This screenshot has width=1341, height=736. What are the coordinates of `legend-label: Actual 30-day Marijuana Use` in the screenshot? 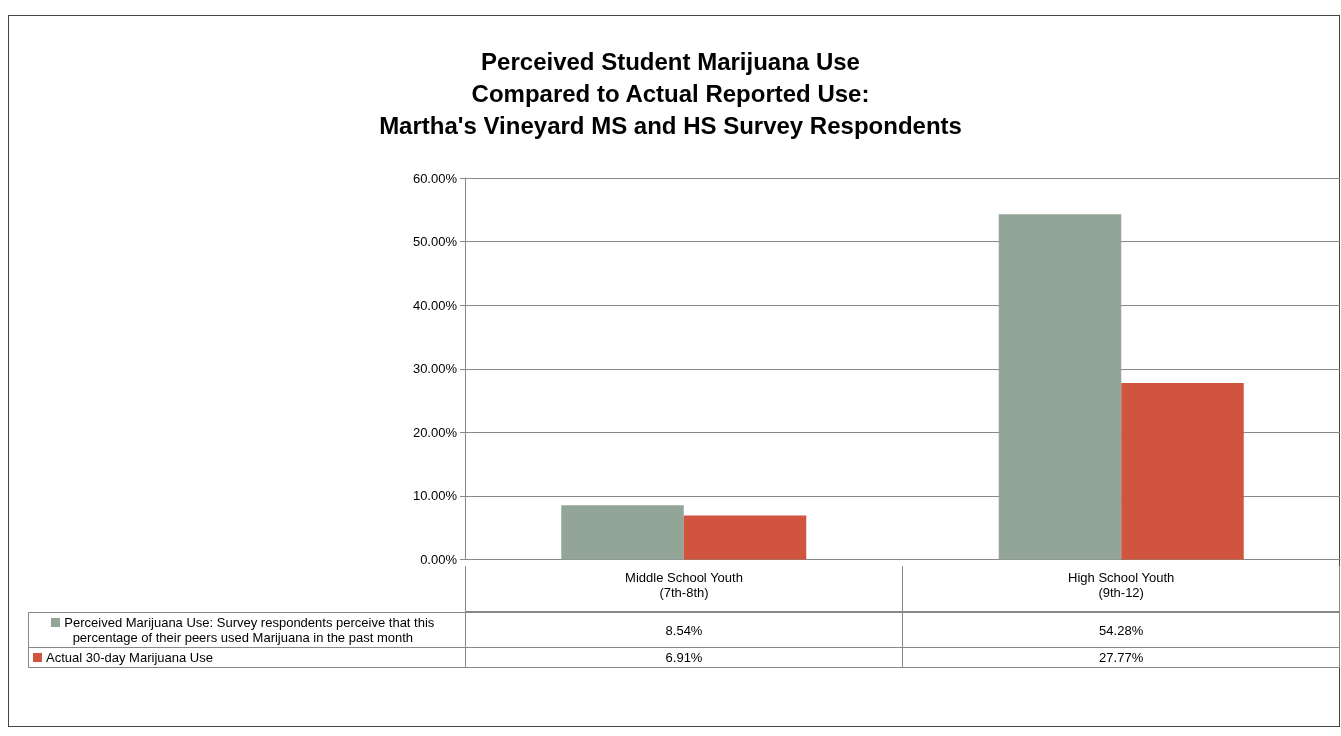 It's located at (246, 658).